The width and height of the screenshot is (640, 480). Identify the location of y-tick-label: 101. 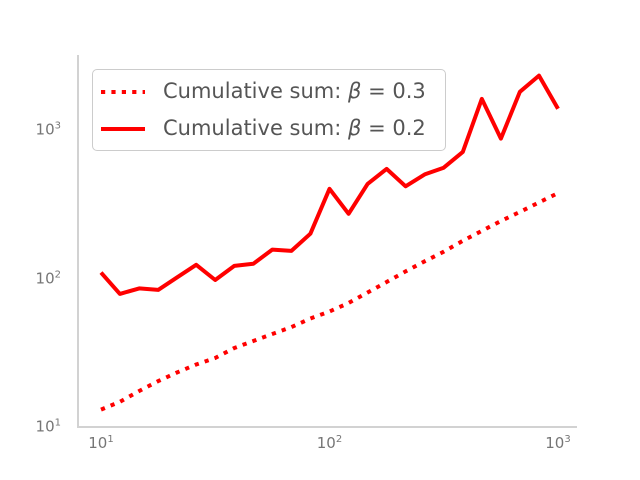
(48, 426).